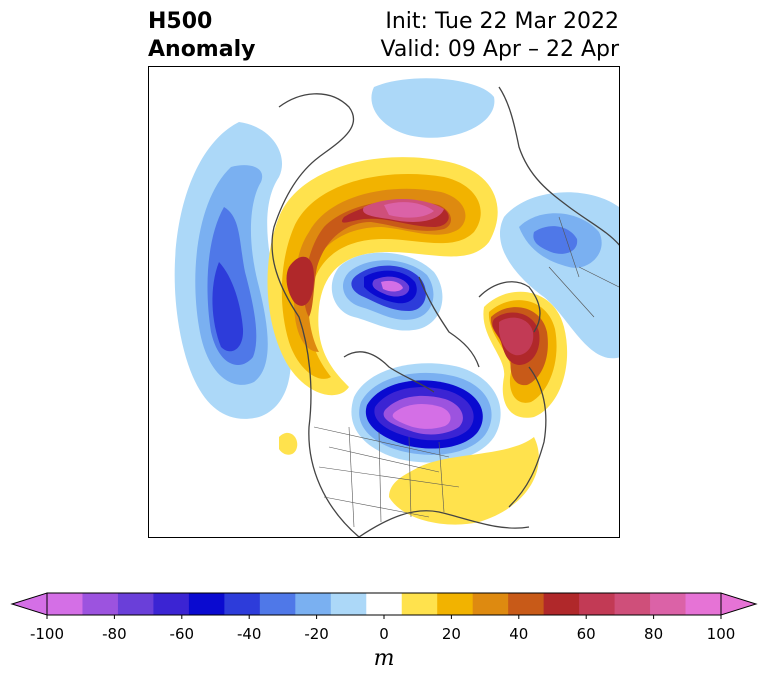  I want to click on colorbar-tick-label: 20, so click(451, 634).